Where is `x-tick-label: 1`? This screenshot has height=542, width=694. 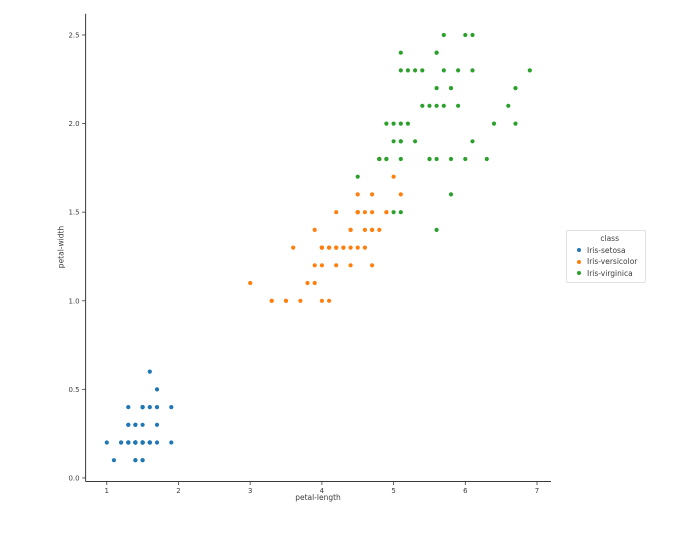 x-tick-label: 1 is located at coordinates (107, 491).